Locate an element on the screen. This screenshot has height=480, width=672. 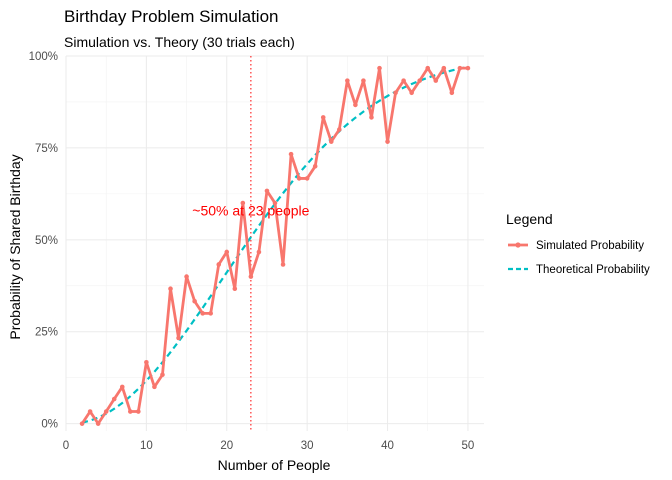
annotation-label: ~50% at 23 people is located at coordinates (250, 210).